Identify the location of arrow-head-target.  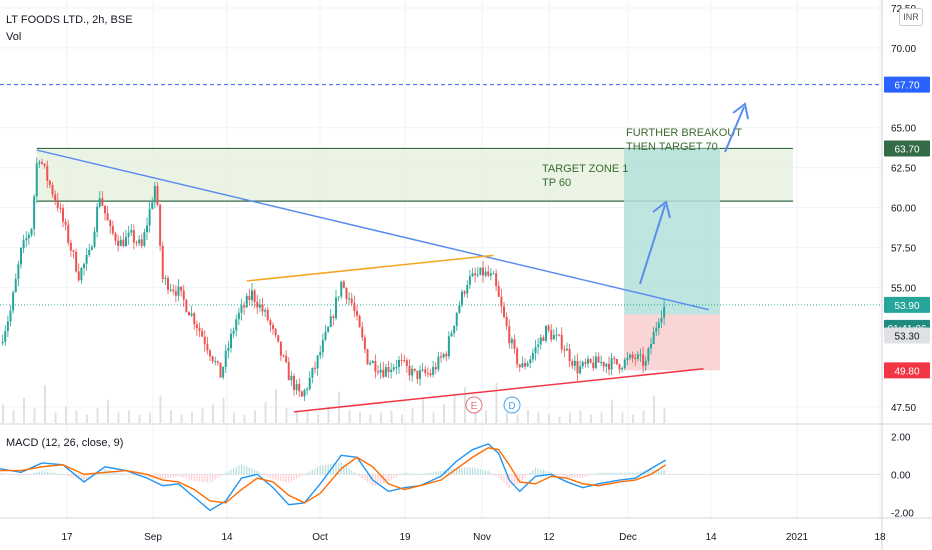
(740, 111).